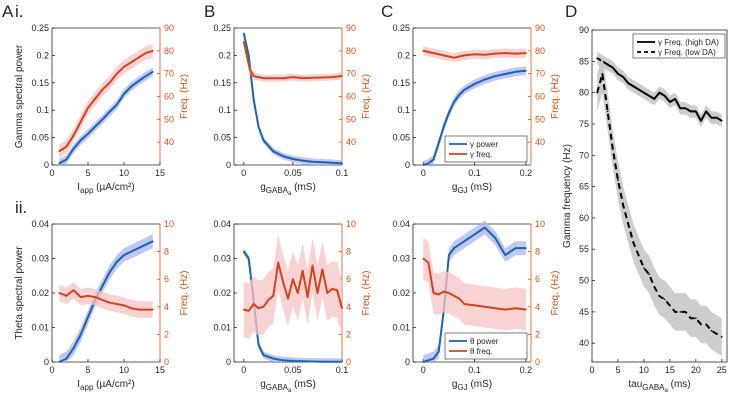 The height and width of the screenshot is (400, 732). What do you see at coordinates (19, 96) in the screenshot?
I see `y-axis-label: Gamma spectral power` at bounding box center [19, 96].